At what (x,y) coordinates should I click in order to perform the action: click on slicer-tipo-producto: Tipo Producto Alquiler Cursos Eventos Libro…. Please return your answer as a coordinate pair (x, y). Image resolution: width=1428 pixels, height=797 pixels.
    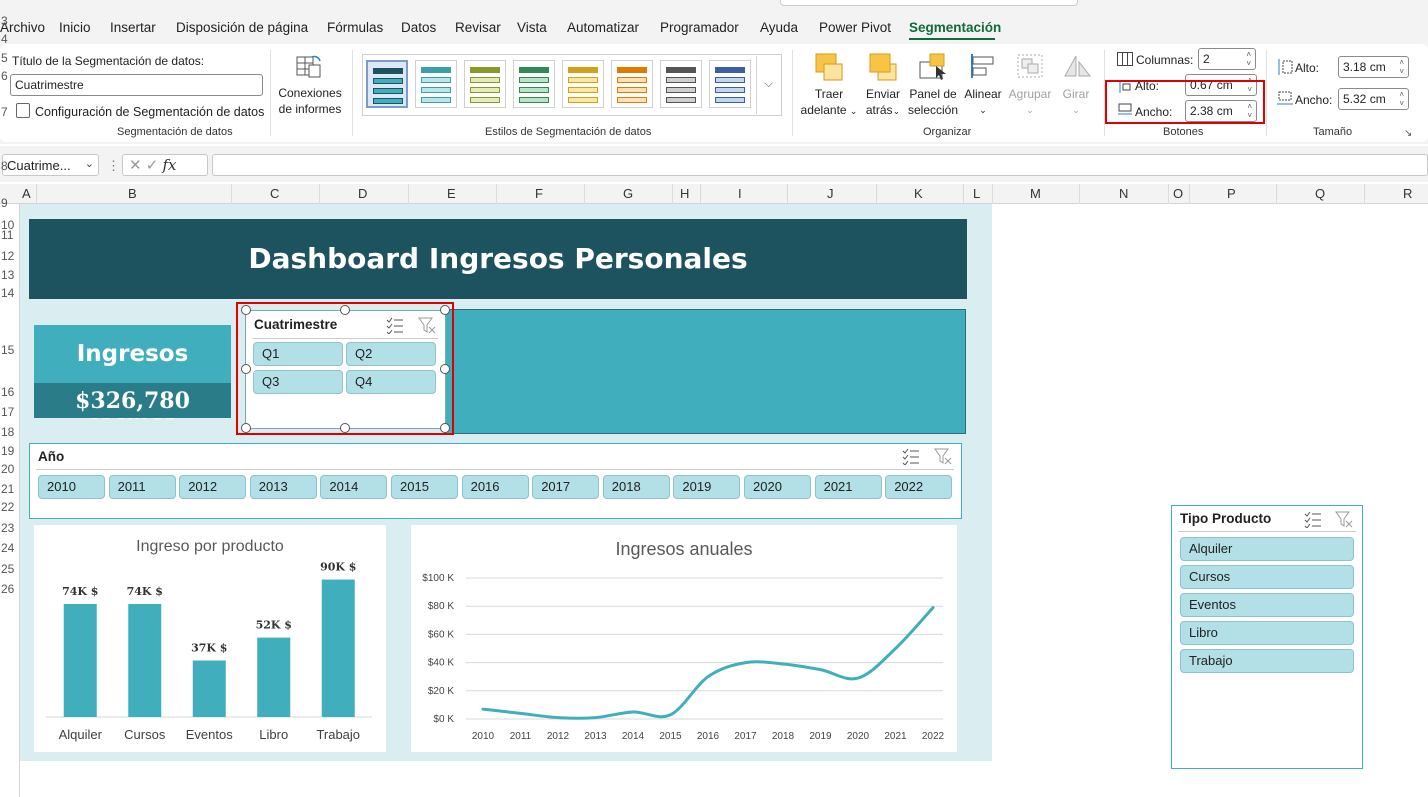
    Looking at the image, I should click on (1267, 637).